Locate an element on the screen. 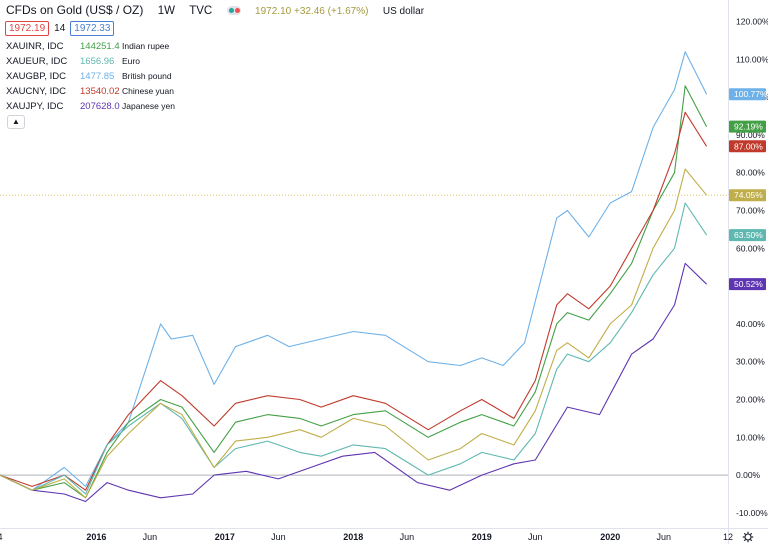  x-tick-label: 2018 is located at coordinates (353, 537).